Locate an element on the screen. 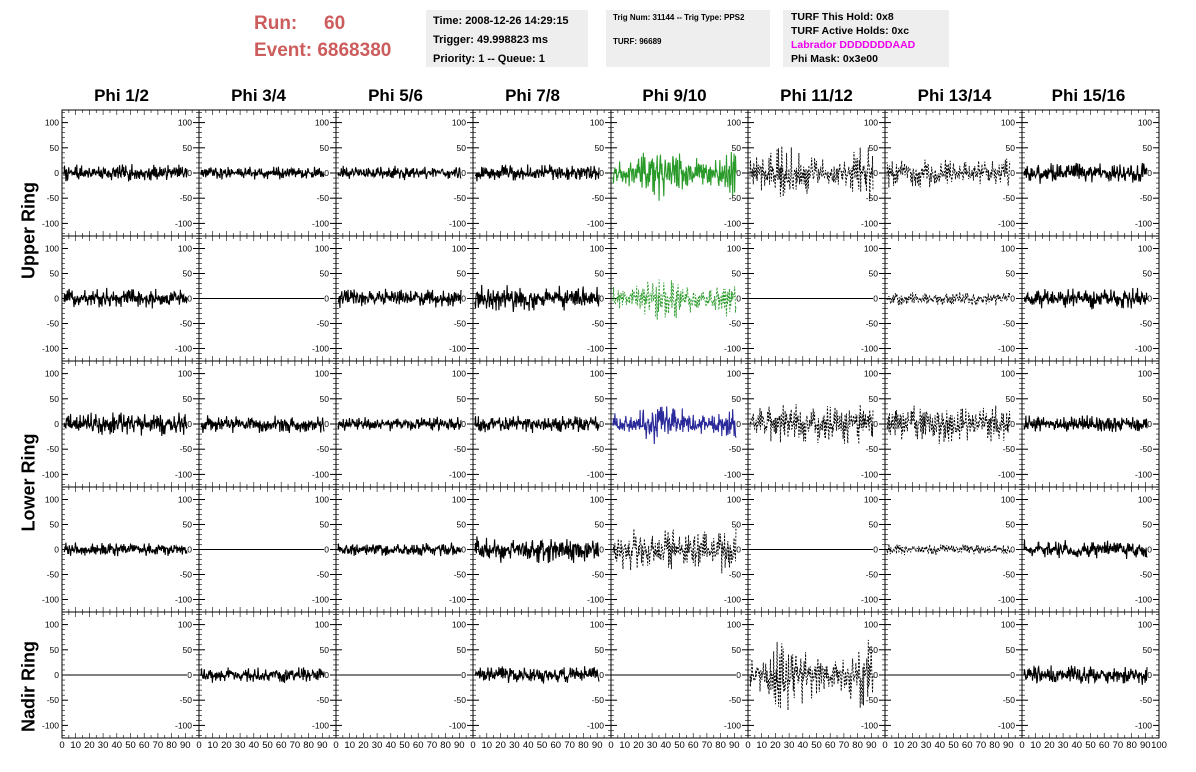 The width and height of the screenshot is (1196, 772). panel-r2-c6: -100 -50 0 50 100 is located at coordinates (816, 298).